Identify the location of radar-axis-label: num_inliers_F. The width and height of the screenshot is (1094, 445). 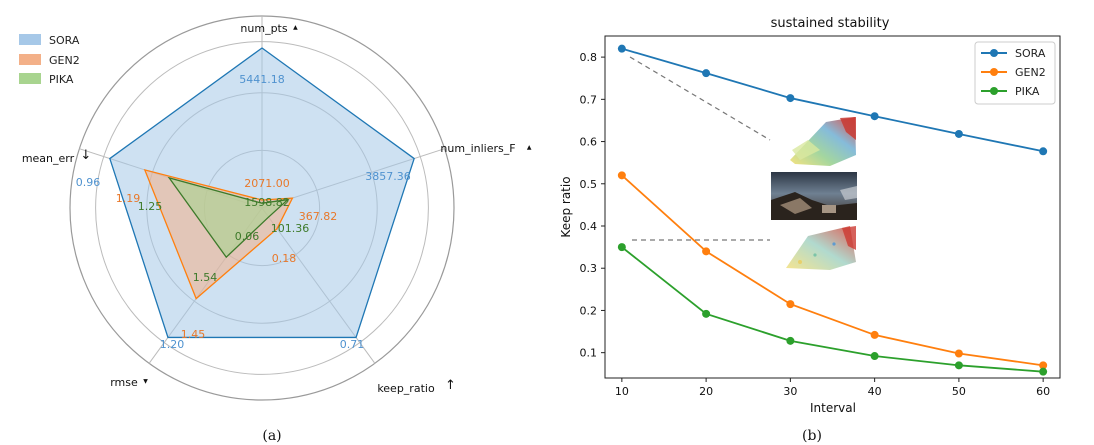
(477, 148).